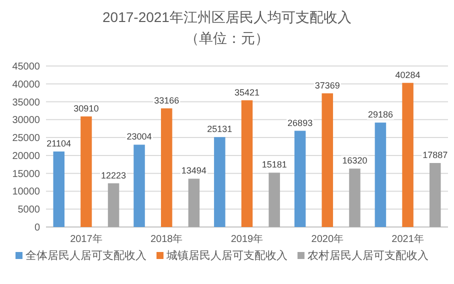  What do you see at coordinates (29, 210) in the screenshot?
I see `y-tick-label: 5000` at bounding box center [29, 210].